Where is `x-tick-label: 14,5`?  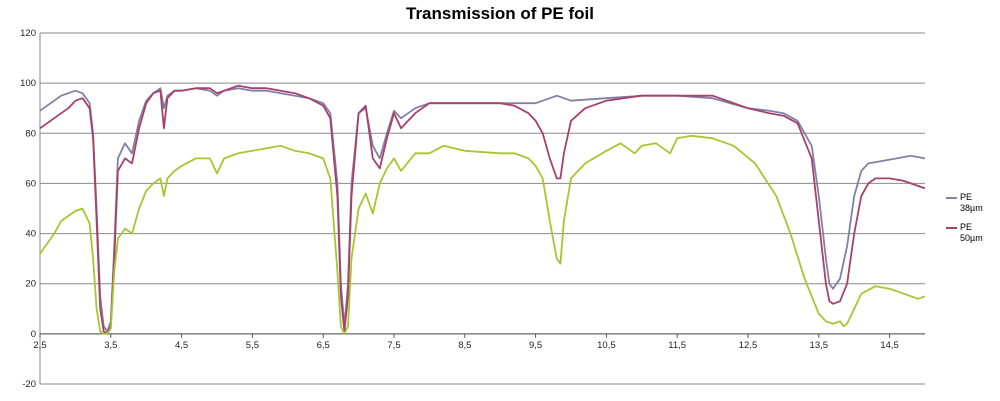
x-tick-label: 14,5 is located at coordinates (889, 345).